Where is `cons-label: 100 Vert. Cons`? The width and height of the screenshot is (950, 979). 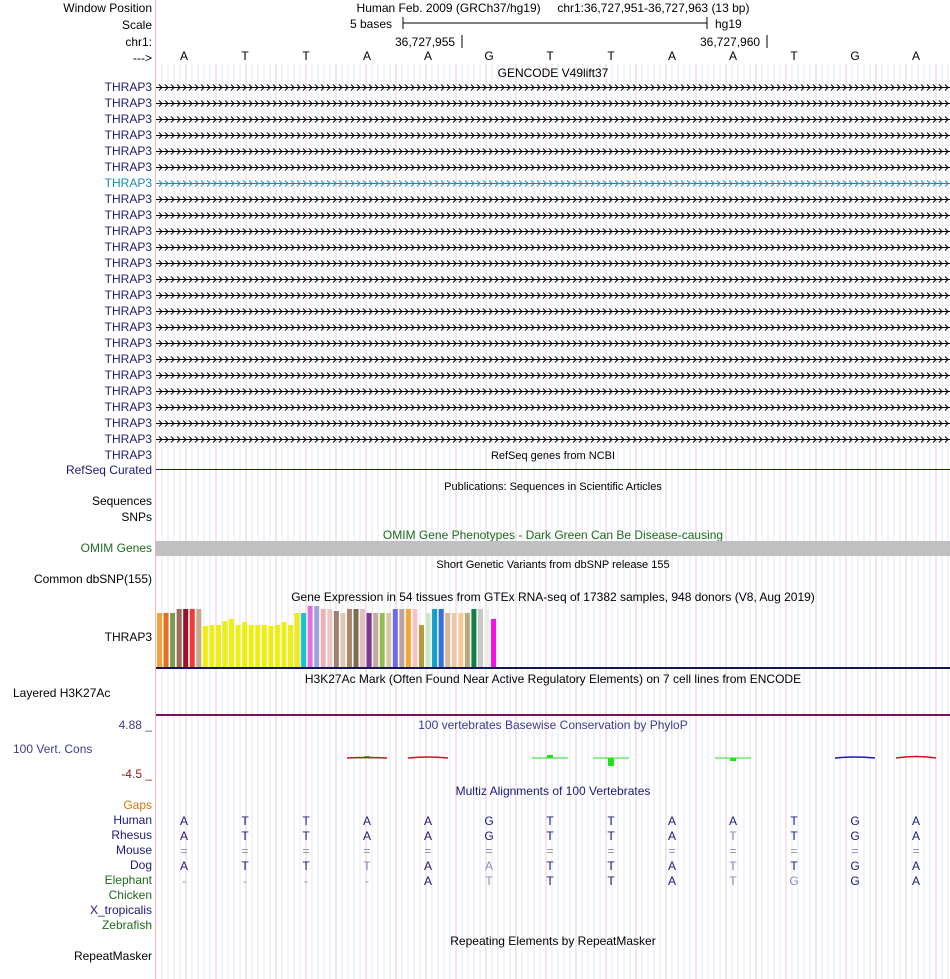 cons-label: 100 Vert. Cons is located at coordinates (53, 749).